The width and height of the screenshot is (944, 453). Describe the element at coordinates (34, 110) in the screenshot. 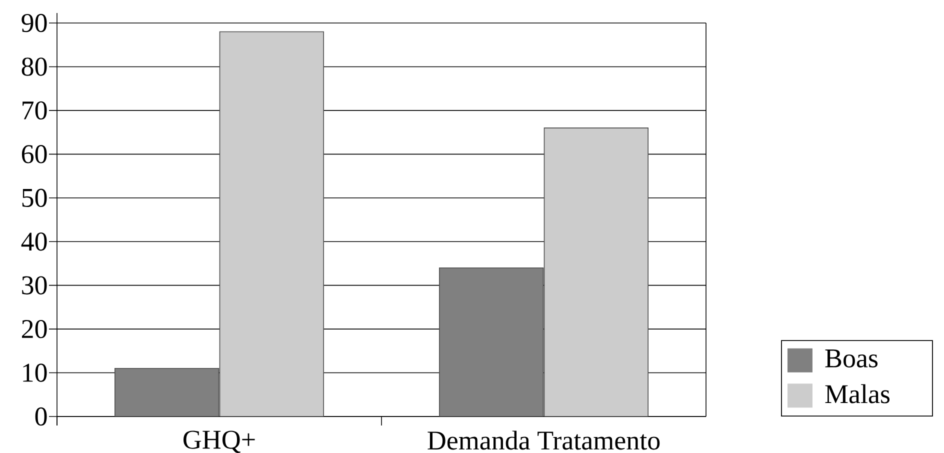

I see `y-tick-label: 70` at that location.